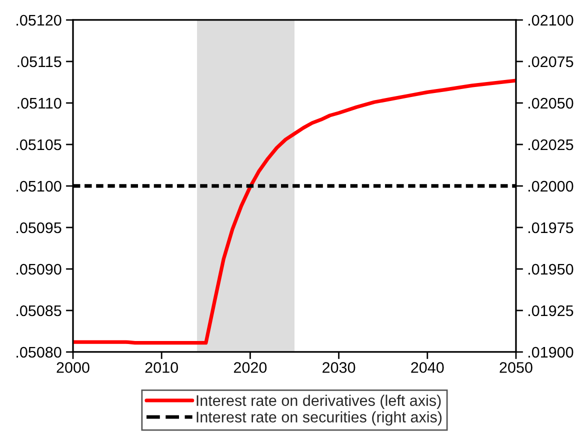  Describe the element at coordinates (516, 367) in the screenshot. I see `x-tick-label: 2050` at that location.